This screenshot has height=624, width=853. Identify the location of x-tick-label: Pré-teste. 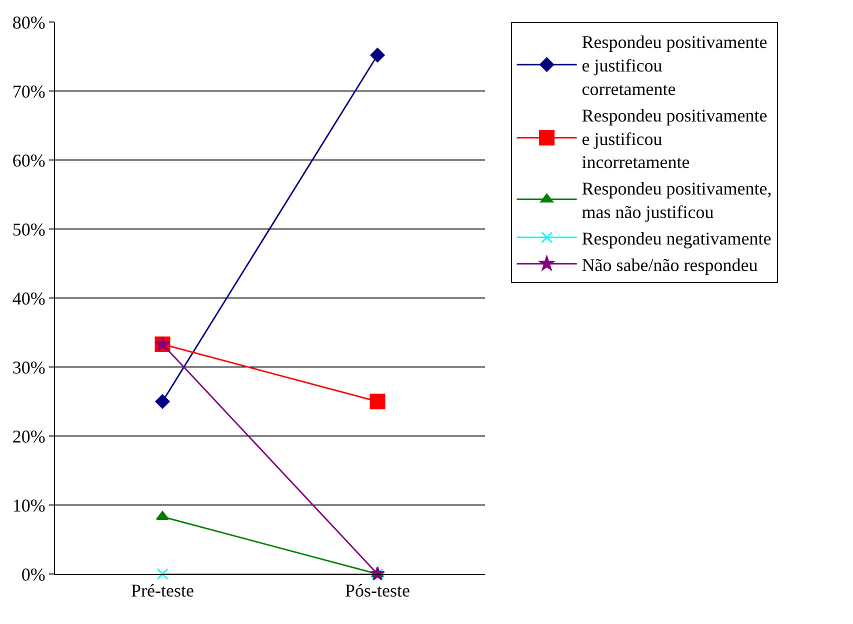
(162, 590).